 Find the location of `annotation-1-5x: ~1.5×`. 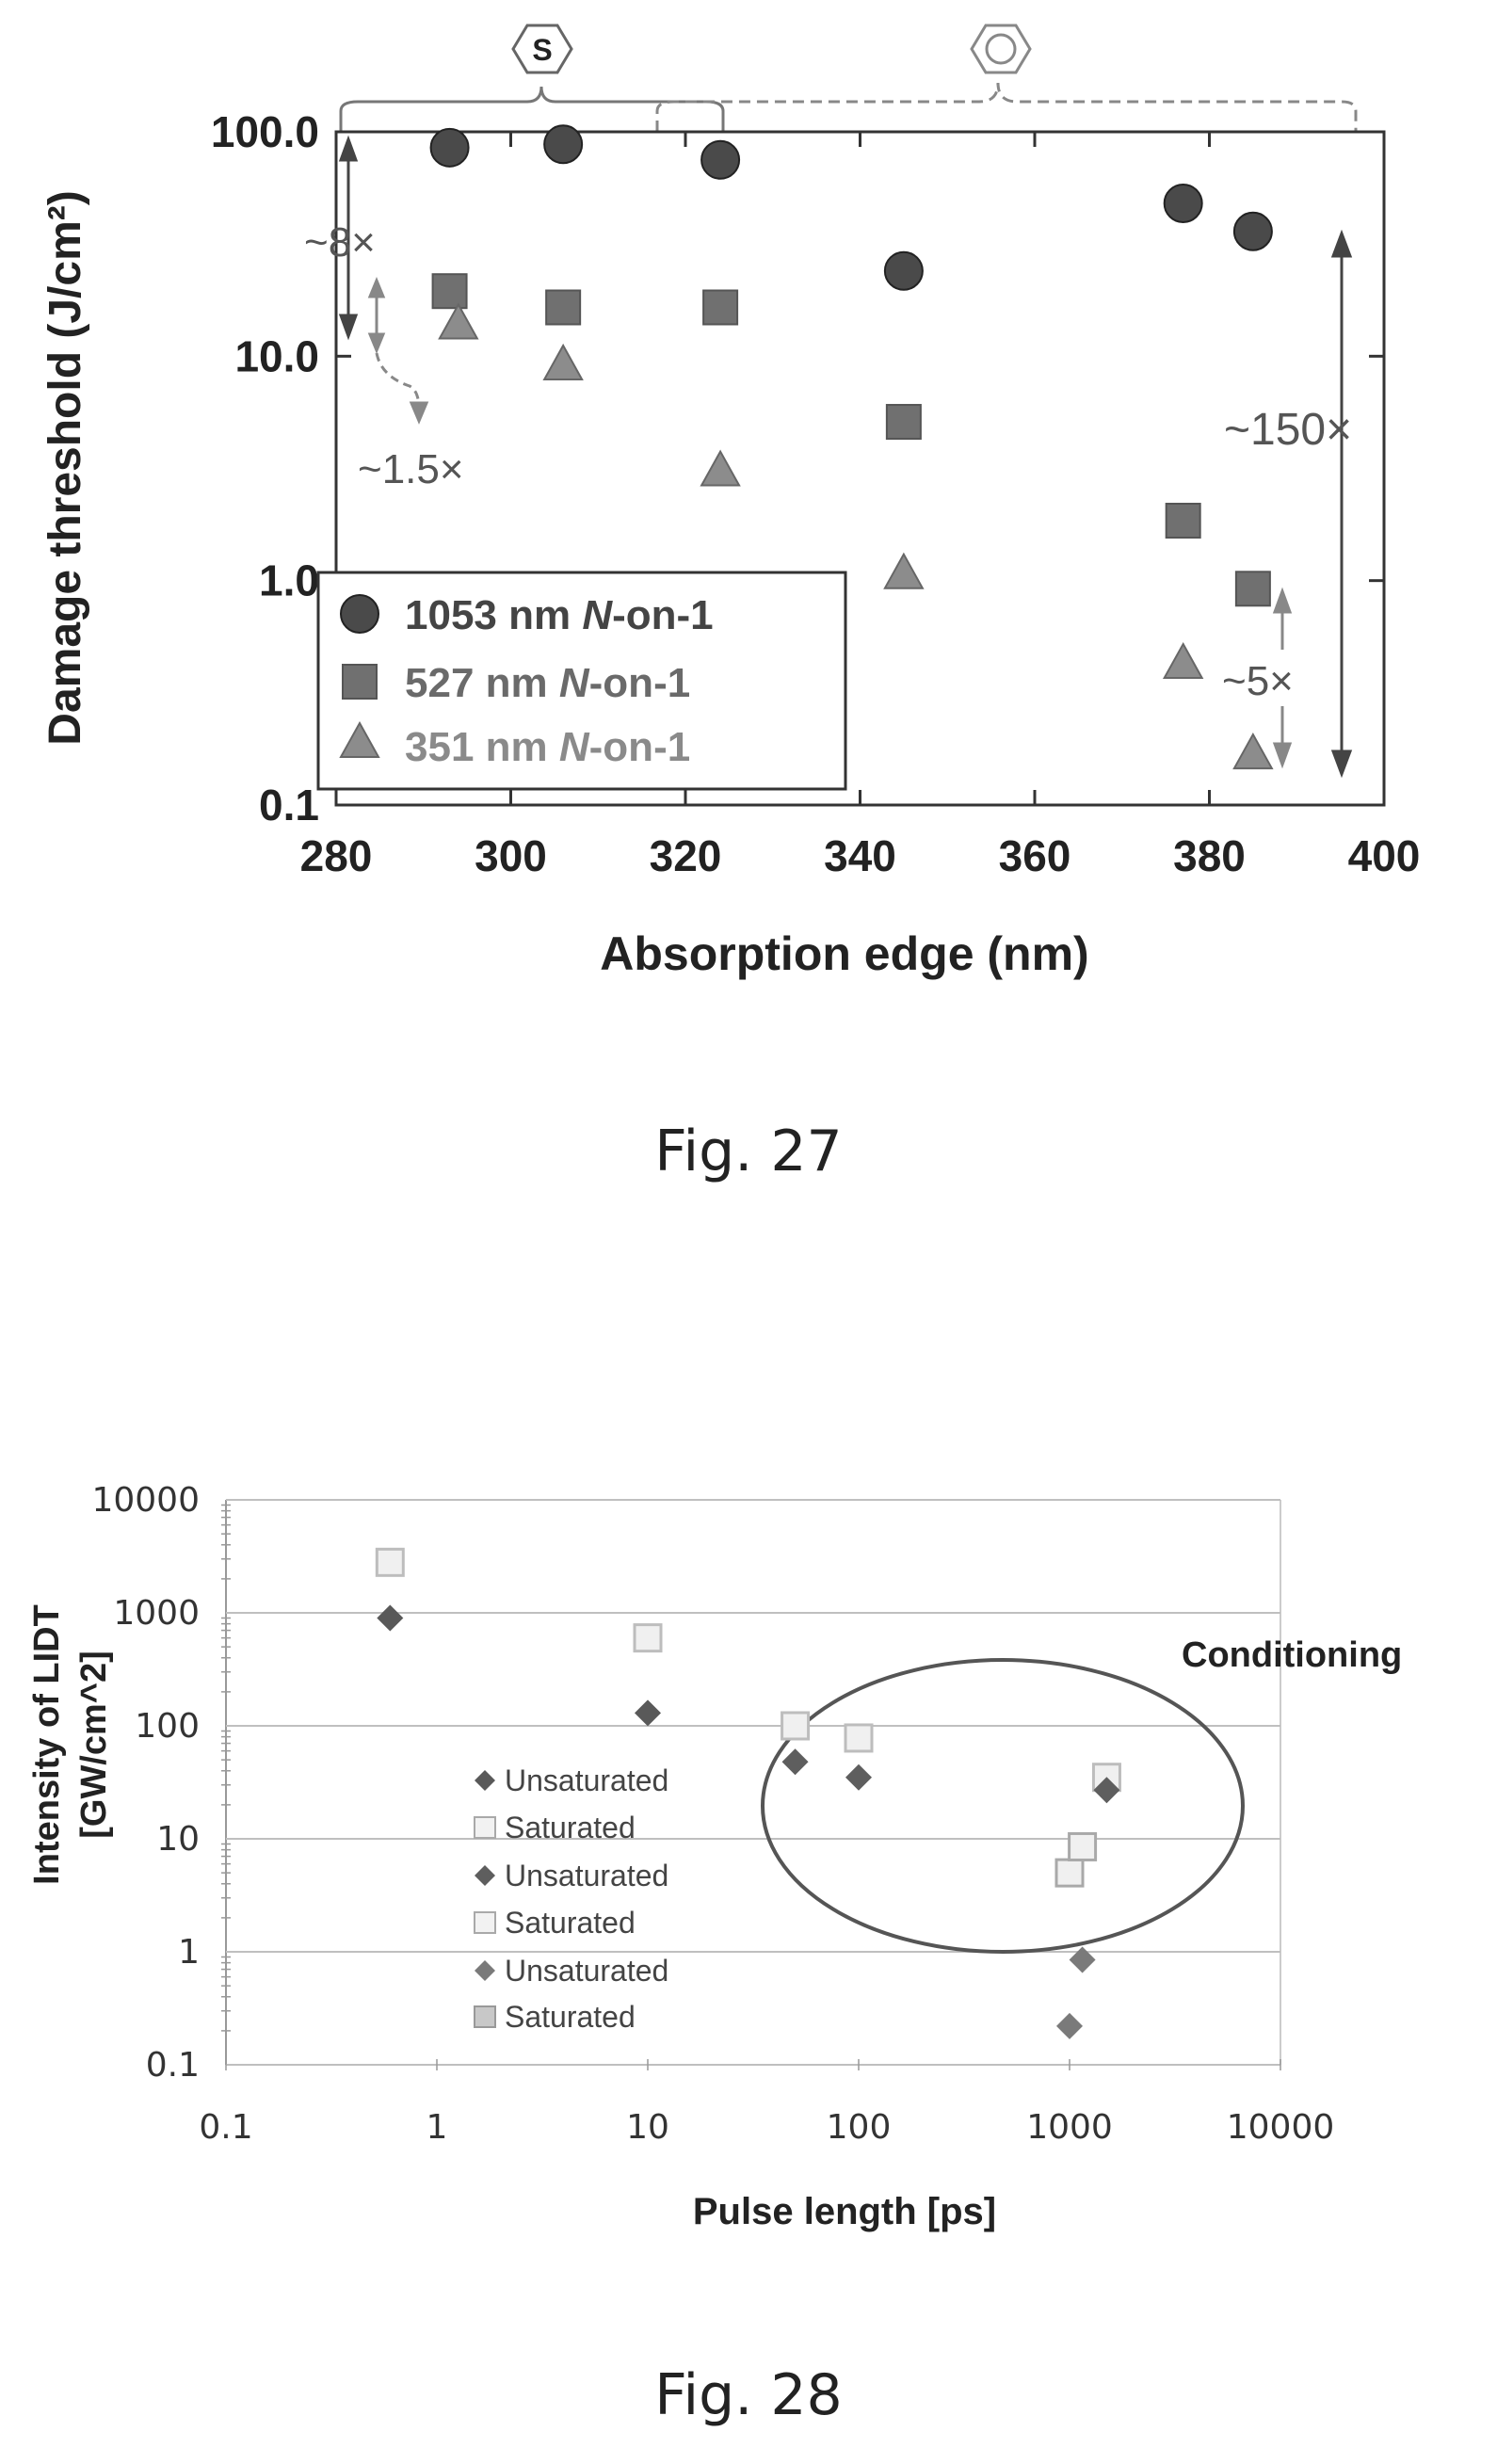

annotation-1-5x: ~1.5× is located at coordinates (411, 469).